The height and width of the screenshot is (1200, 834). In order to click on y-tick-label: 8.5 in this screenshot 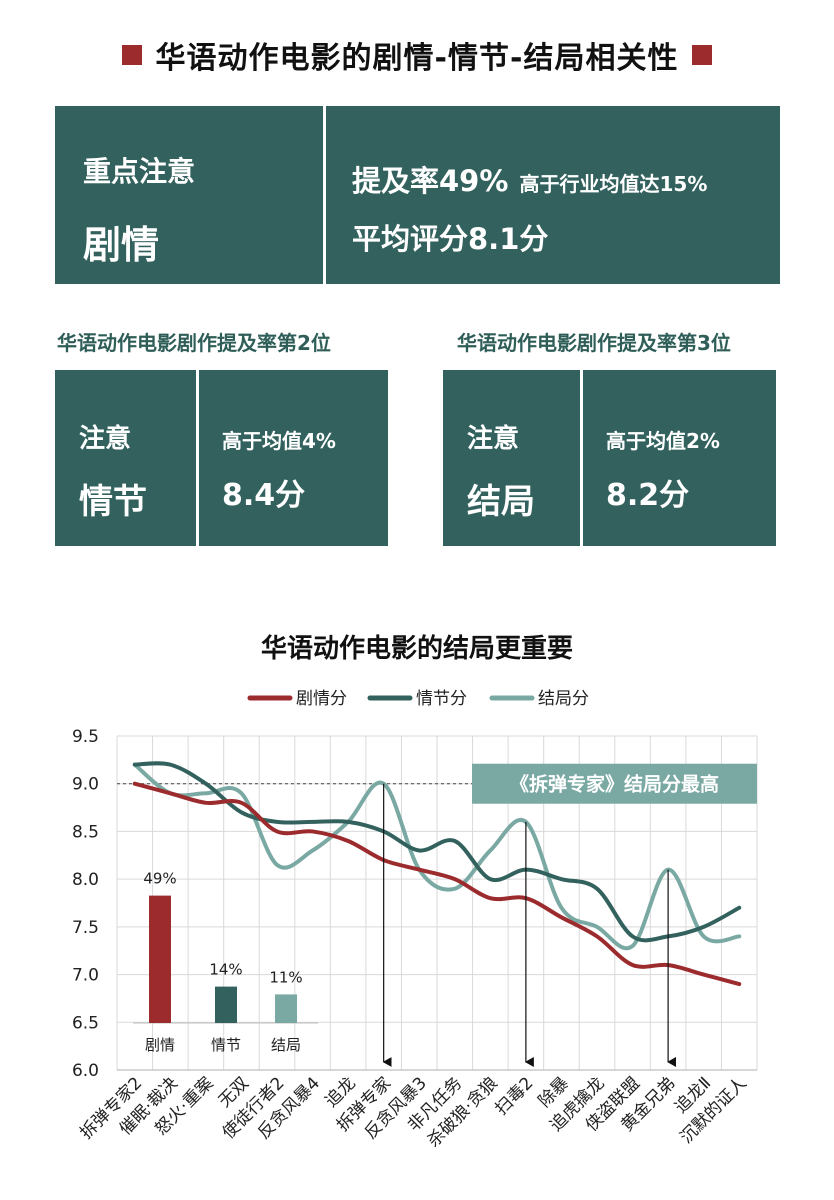, I will do `click(85, 832)`.